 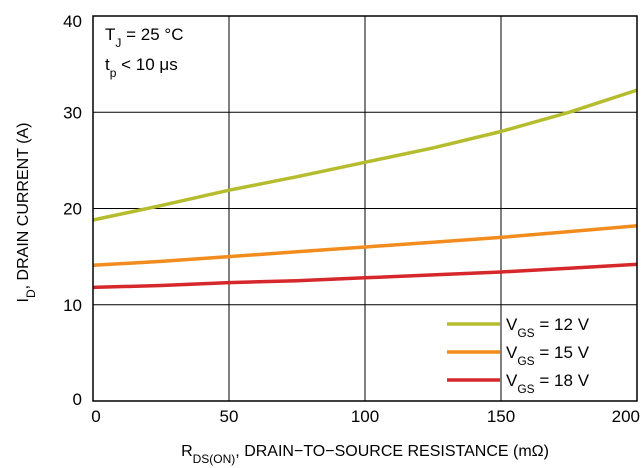 What do you see at coordinates (31, 293) in the screenshot?
I see `y-axis-label-sub: D` at bounding box center [31, 293].